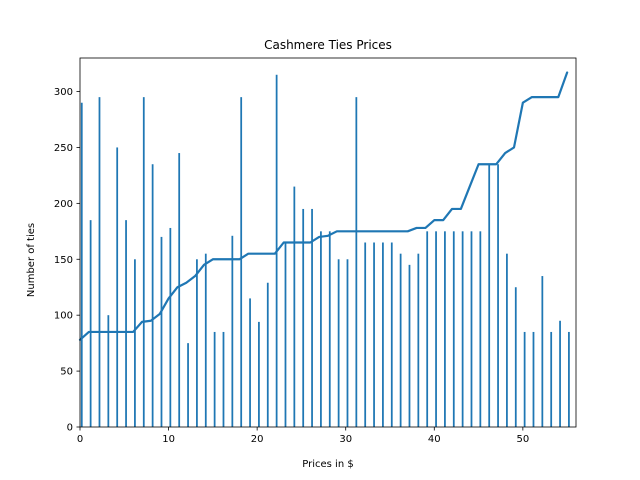 The image size is (640, 480). I want to click on y-tick-label: 200, so click(63, 204).